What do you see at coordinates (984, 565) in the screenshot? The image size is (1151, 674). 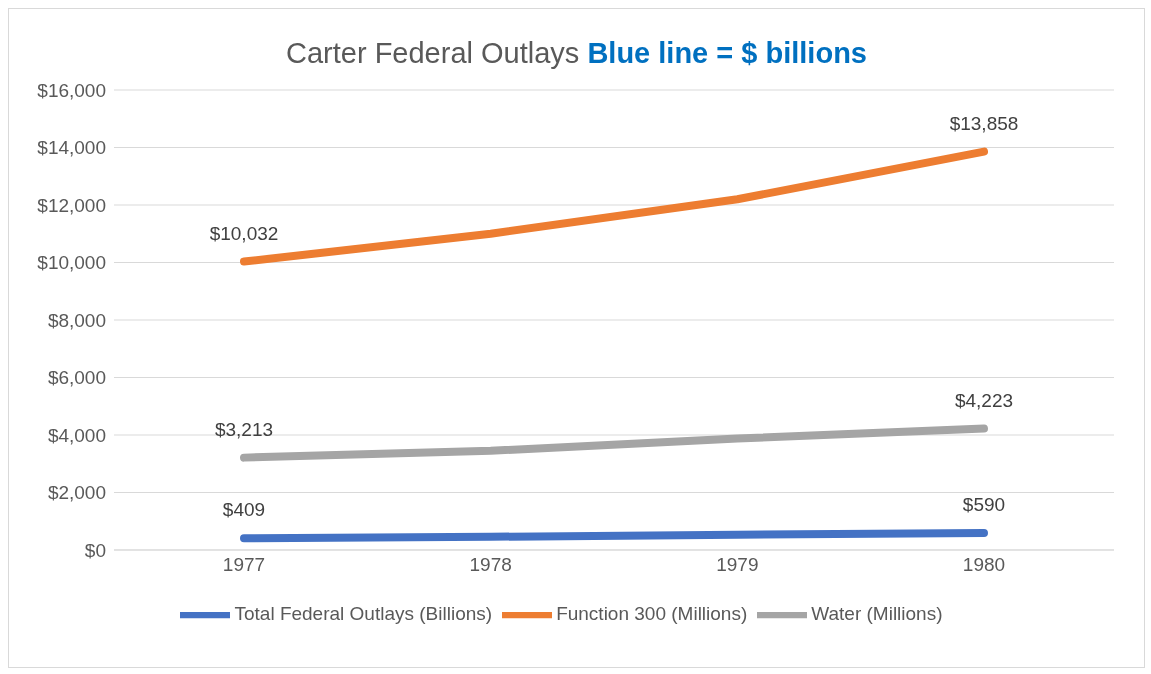 I see `x-tick-label: 1980` at bounding box center [984, 565].